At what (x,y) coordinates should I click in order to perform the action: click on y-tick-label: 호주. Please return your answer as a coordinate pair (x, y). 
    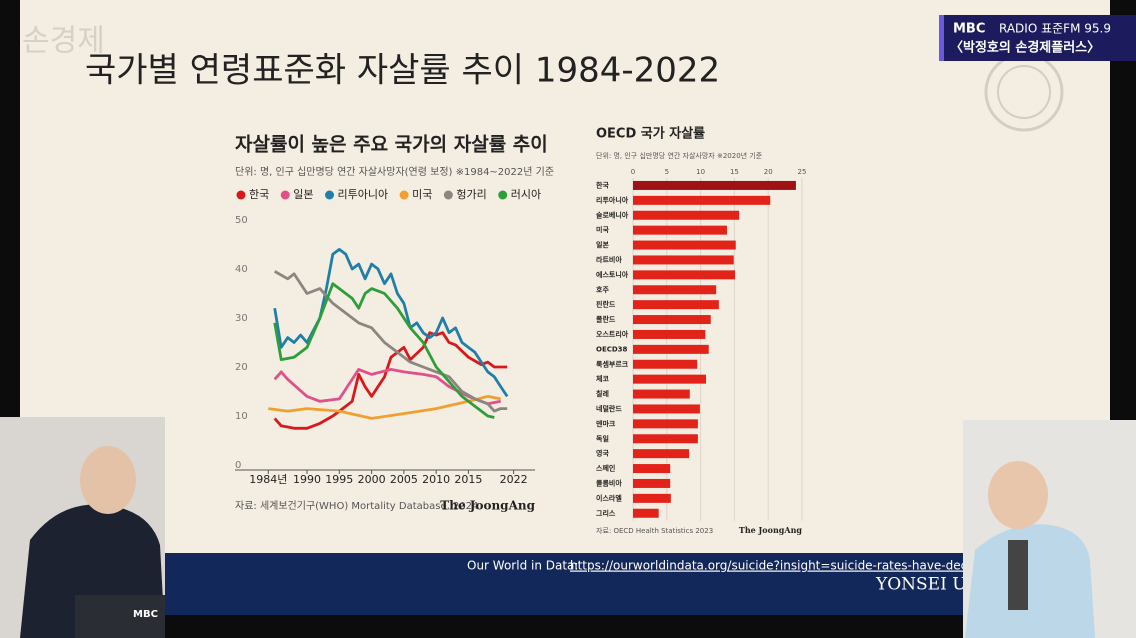
    Looking at the image, I should click on (602, 289).